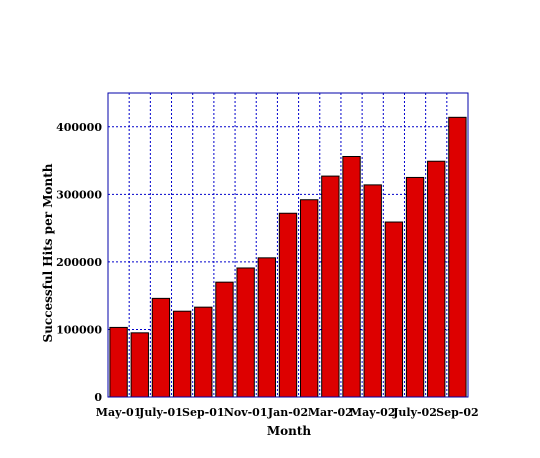 The height and width of the screenshot is (458, 540). I want to click on y-axis-ticks: 0 100000 200000 300000 400000, so click(79, 262).